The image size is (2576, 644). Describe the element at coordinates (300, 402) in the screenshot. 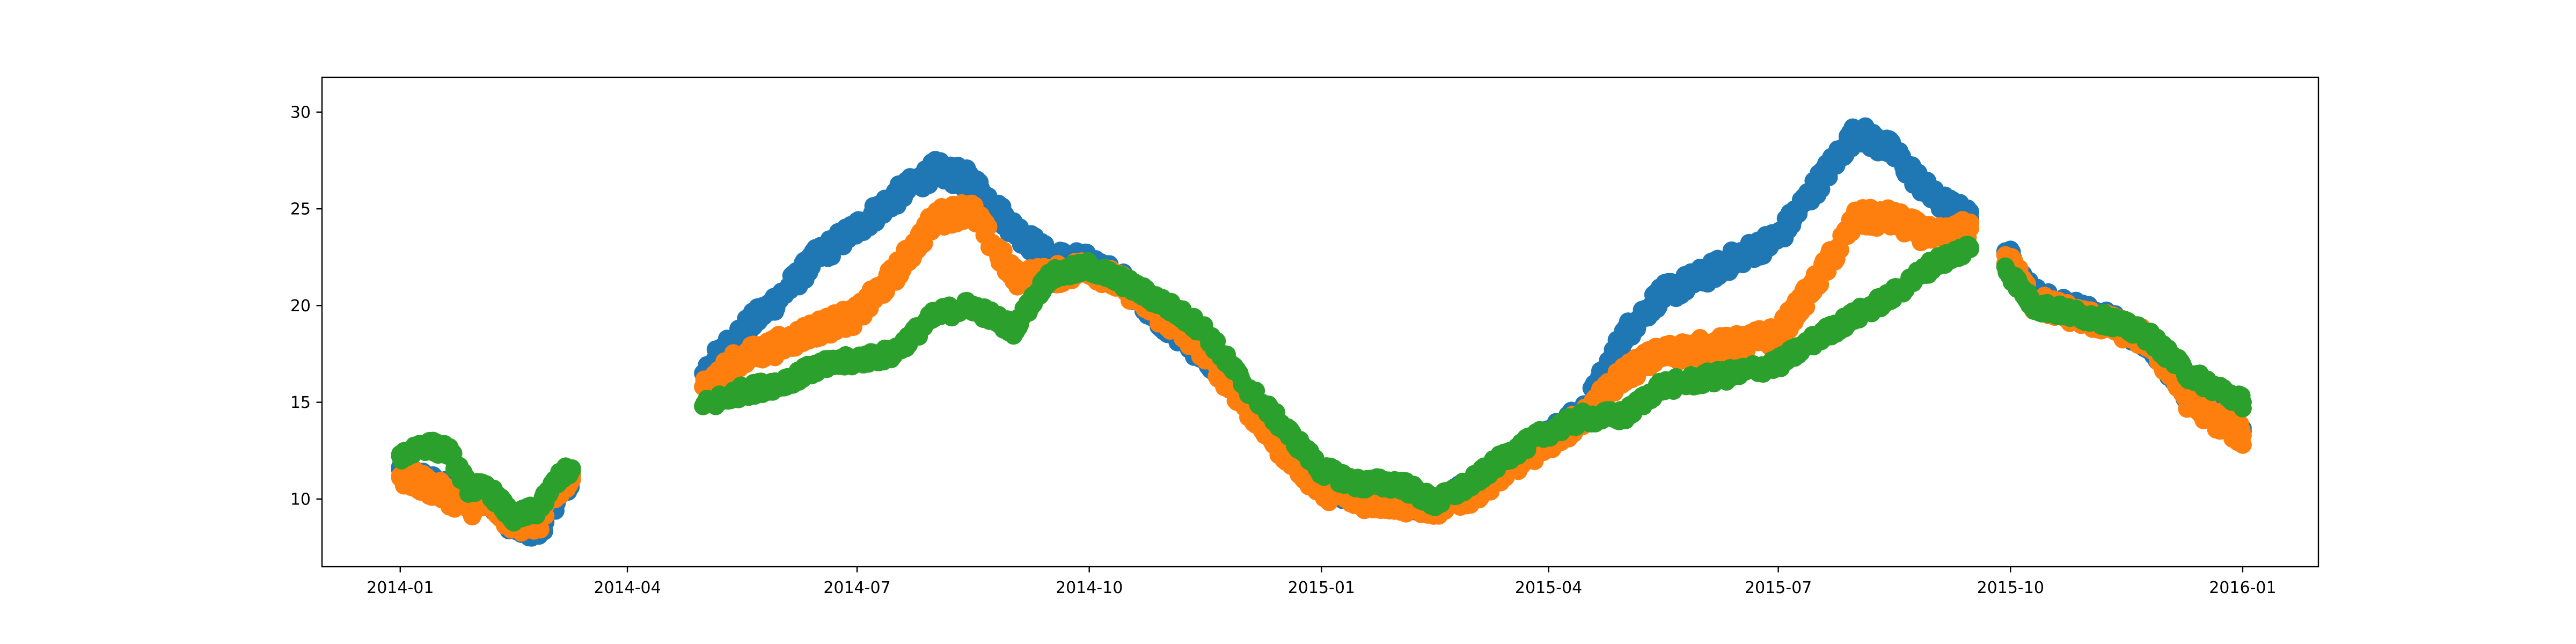

I see `y-tick-label: 15` at that location.